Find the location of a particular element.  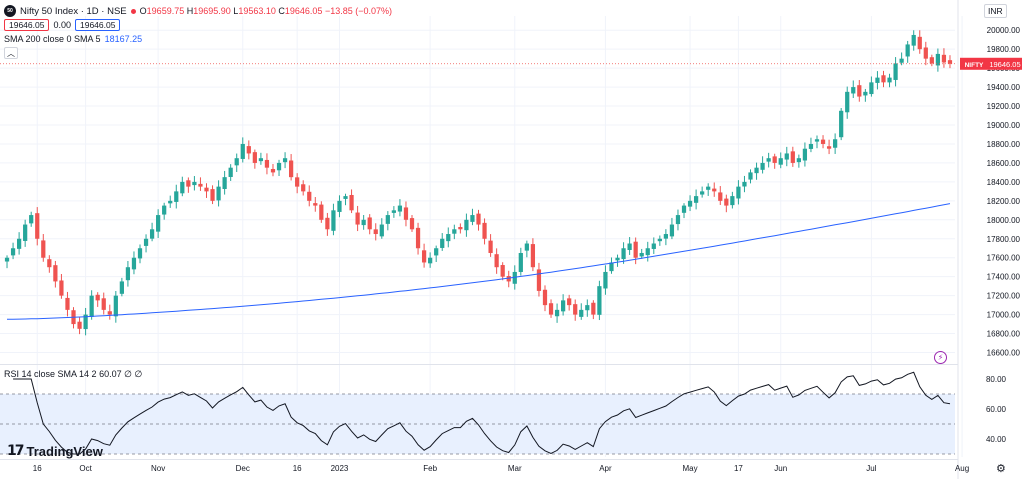

price-tick-label: 17200.00 is located at coordinates (1004, 296).